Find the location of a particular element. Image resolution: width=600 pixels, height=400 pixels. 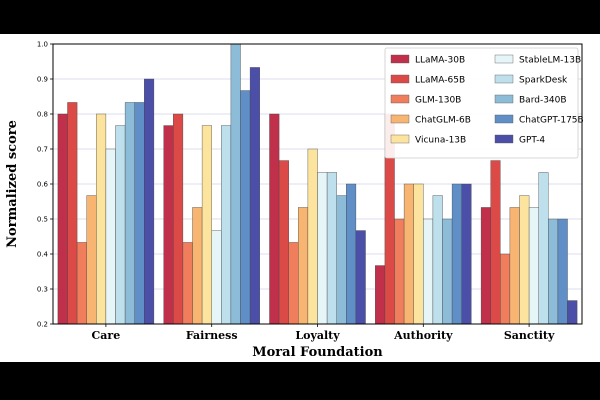

legend-label: ChatGPT-175B is located at coordinates (551, 121).